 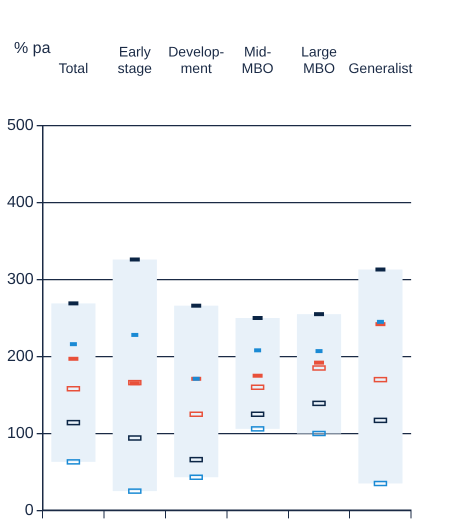 What do you see at coordinates (20, 279) in the screenshot?
I see `y-tick-label: 300` at bounding box center [20, 279].